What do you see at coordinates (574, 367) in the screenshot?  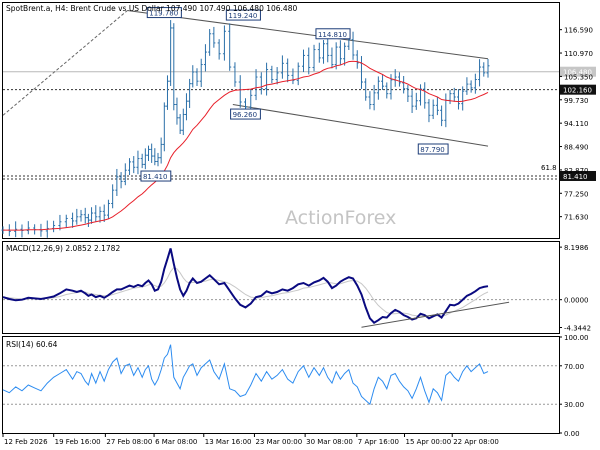 I see `y-tick-label: 70.00` at bounding box center [574, 367].